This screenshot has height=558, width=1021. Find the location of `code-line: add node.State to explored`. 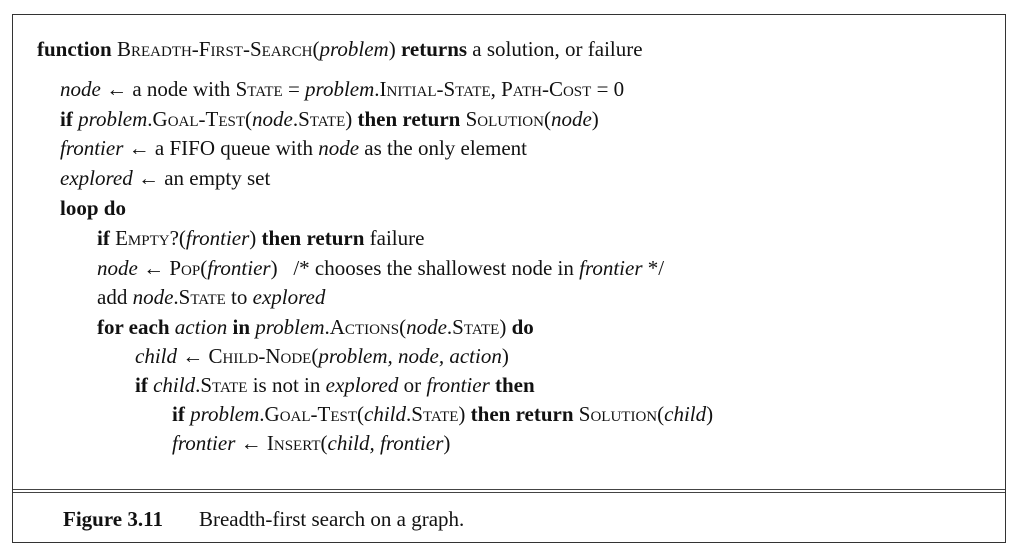

code-line: add node.State to explored is located at coordinates (211, 297).